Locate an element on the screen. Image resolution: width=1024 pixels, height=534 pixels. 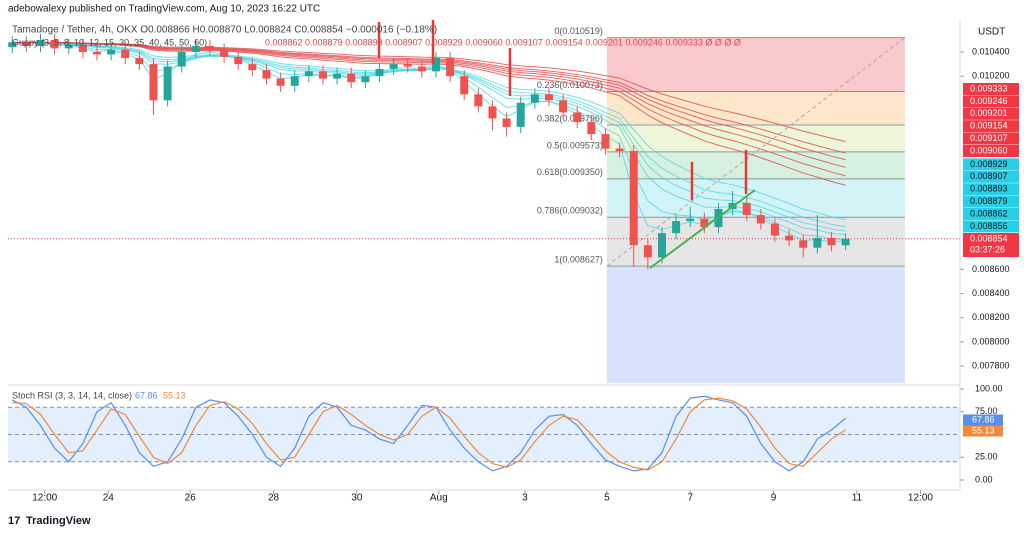
stoch-value-label: 67.86 is located at coordinates (983, 419).